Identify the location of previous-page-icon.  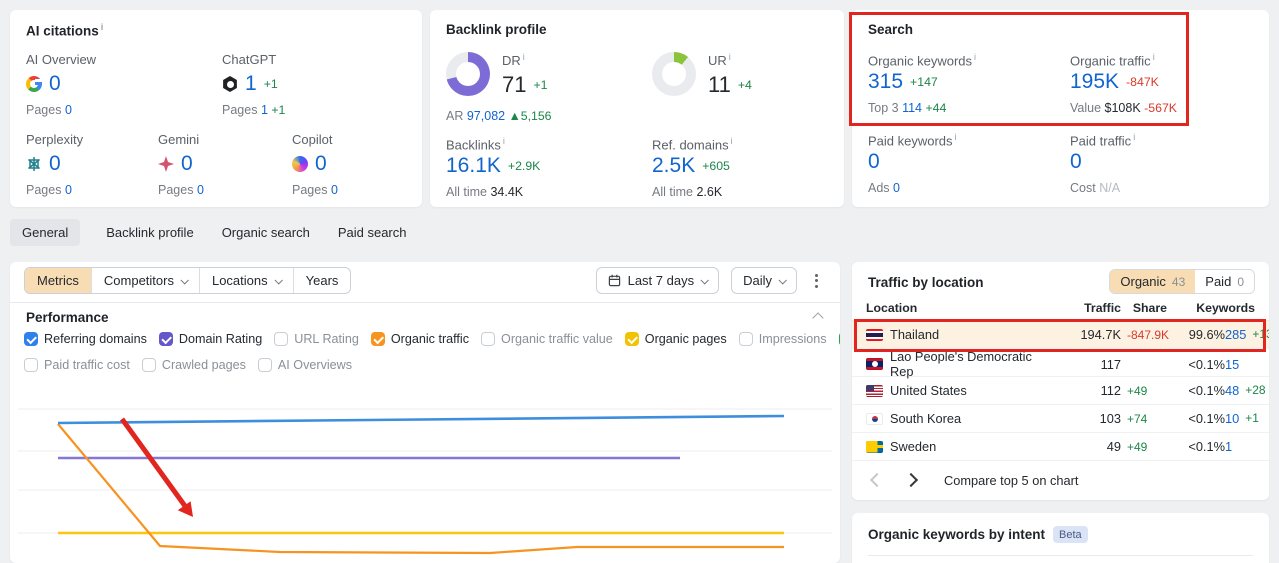
(877, 480).